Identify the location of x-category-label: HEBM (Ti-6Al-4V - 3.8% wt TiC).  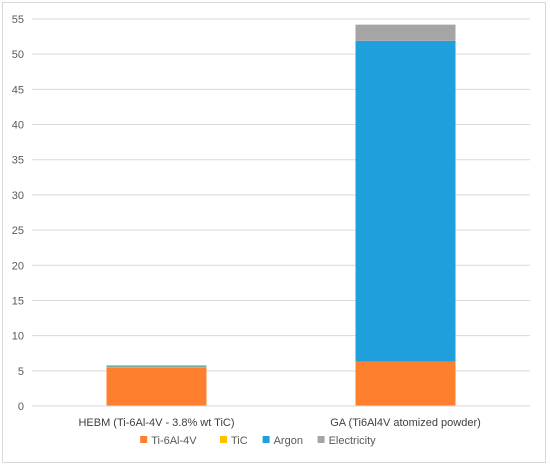
(156, 423).